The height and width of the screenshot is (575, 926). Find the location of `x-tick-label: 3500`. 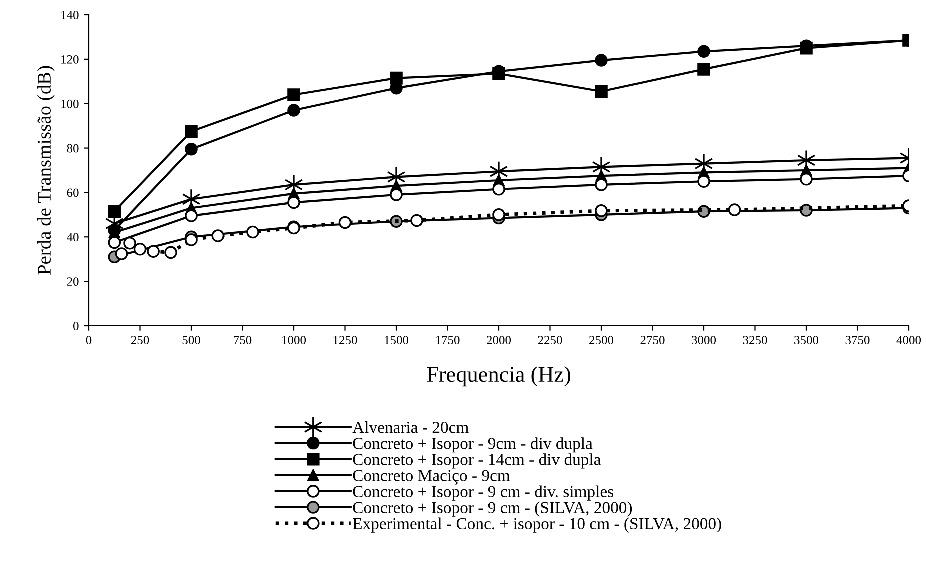

x-tick-label: 3500 is located at coordinates (806, 340).